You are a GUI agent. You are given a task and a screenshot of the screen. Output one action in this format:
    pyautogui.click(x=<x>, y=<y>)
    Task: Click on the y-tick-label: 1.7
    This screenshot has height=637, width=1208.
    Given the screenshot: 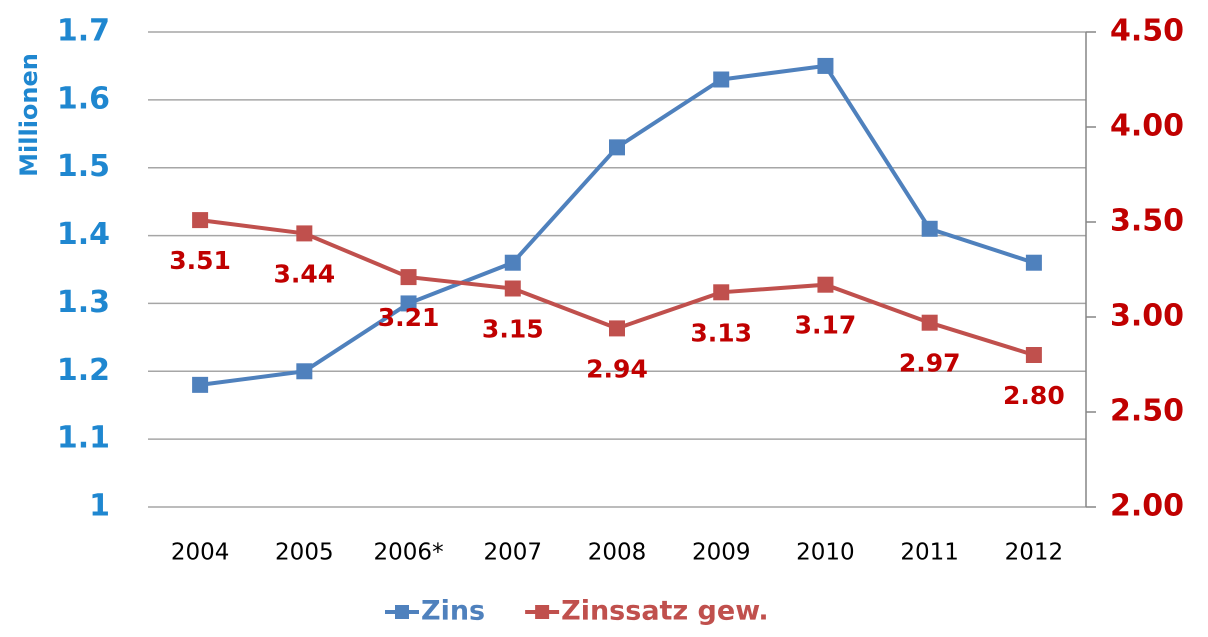 What is the action you would take?
    pyautogui.click(x=83, y=31)
    